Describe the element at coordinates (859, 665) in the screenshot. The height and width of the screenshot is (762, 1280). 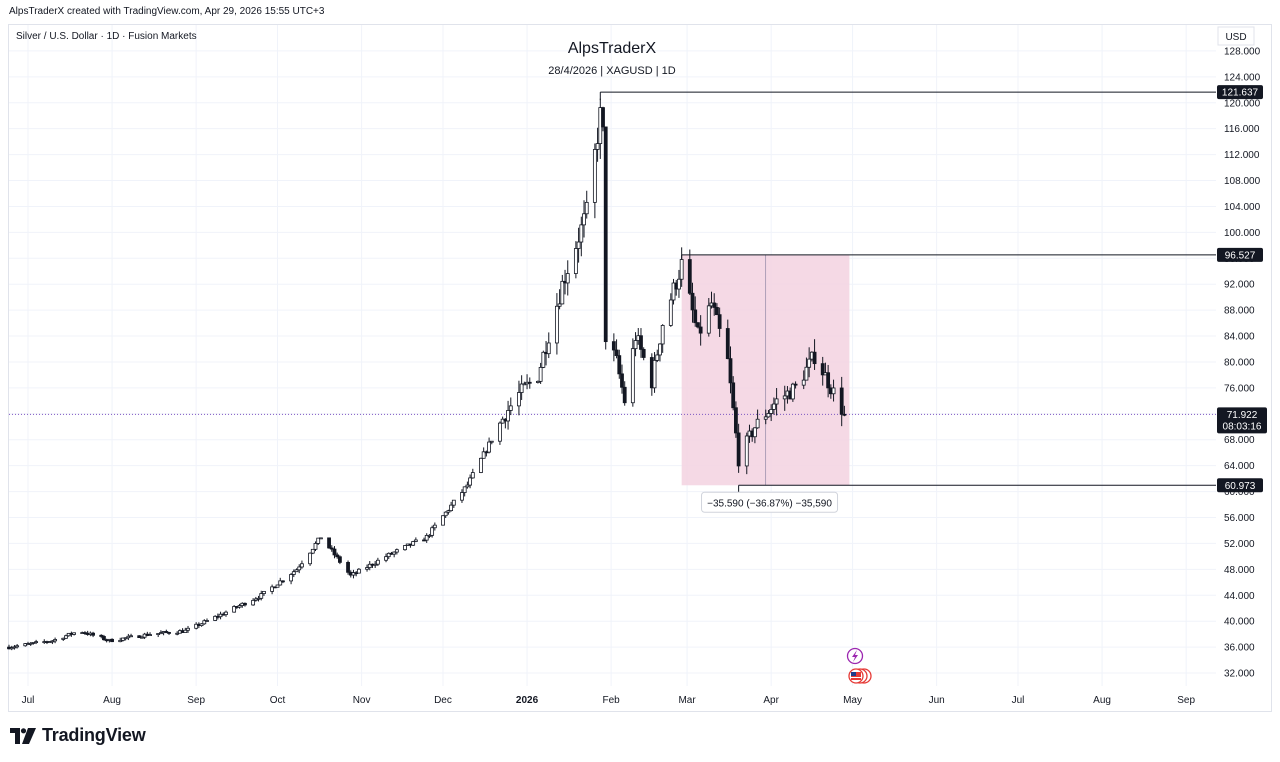
I see `event-icons` at that location.